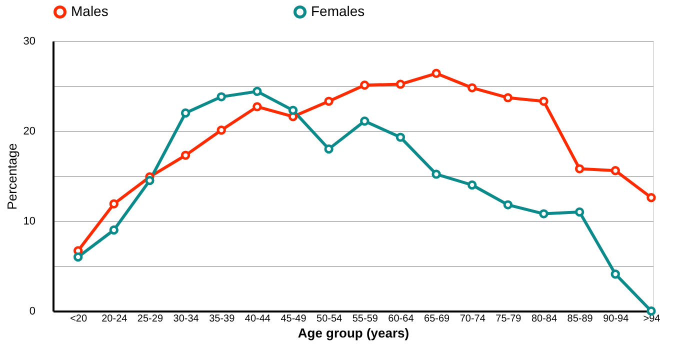  I want to click on legend-label: Females, so click(338, 11).